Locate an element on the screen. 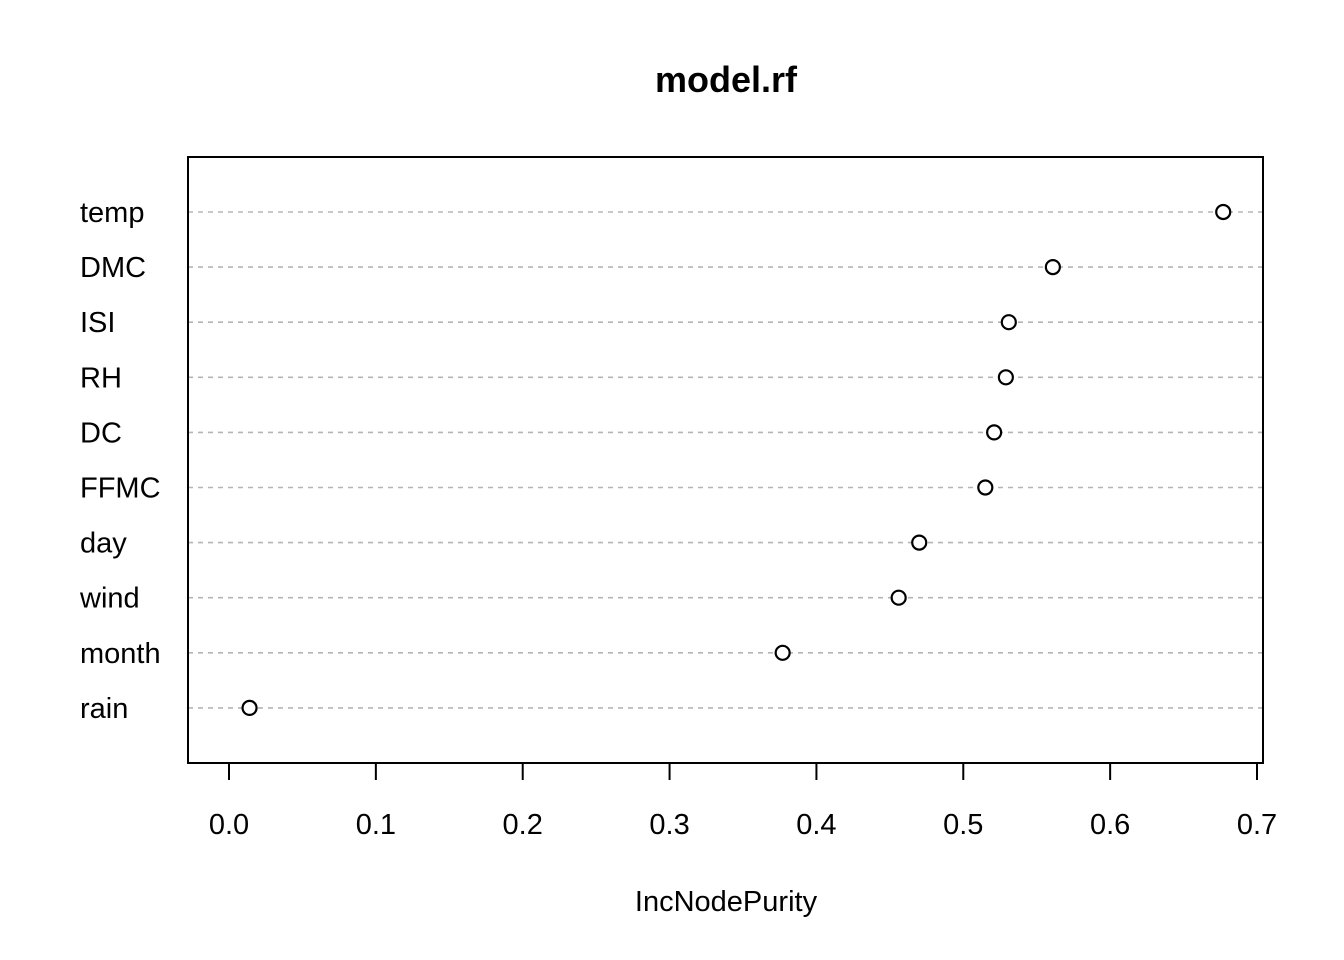 The height and width of the screenshot is (960, 1344). category-label-day: day is located at coordinates (103, 544).